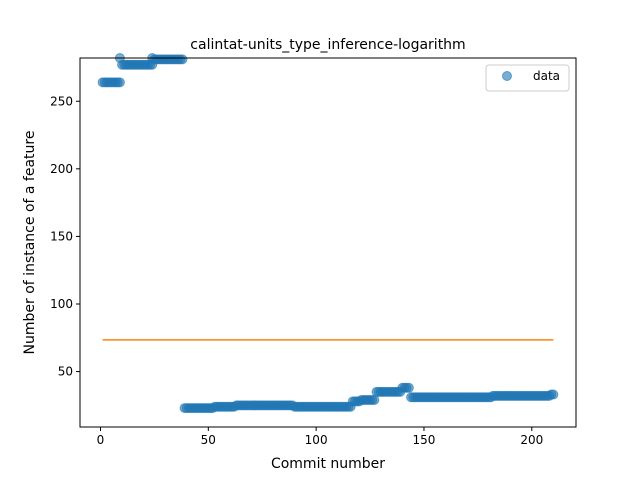  Describe the element at coordinates (101, 440) in the screenshot. I see `x-tick-label: 0` at that location.